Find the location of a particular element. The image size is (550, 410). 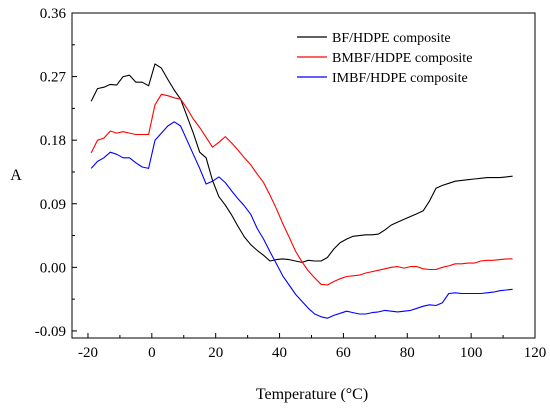

x-tick-label: 60 is located at coordinates (343, 353).